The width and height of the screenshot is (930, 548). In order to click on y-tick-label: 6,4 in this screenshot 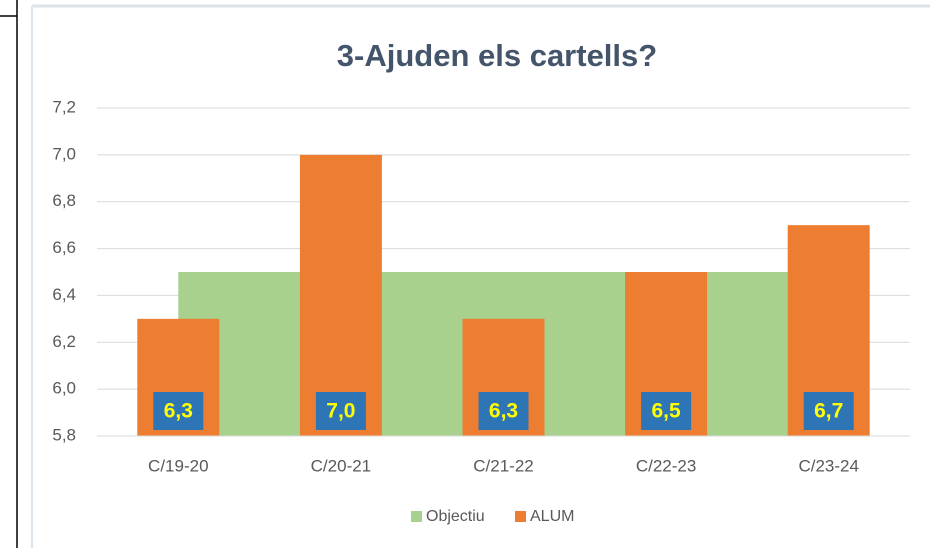, I will do `click(64, 294)`.